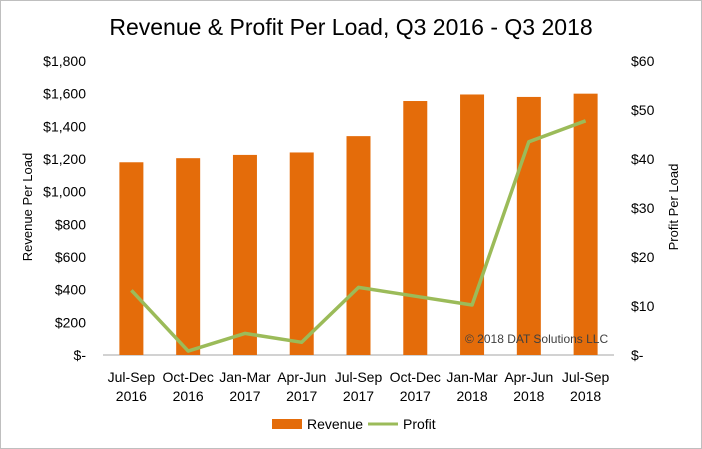  Describe the element at coordinates (472, 386) in the screenshot. I see `x-tick-label: Jan-Mar 2018` at that location.